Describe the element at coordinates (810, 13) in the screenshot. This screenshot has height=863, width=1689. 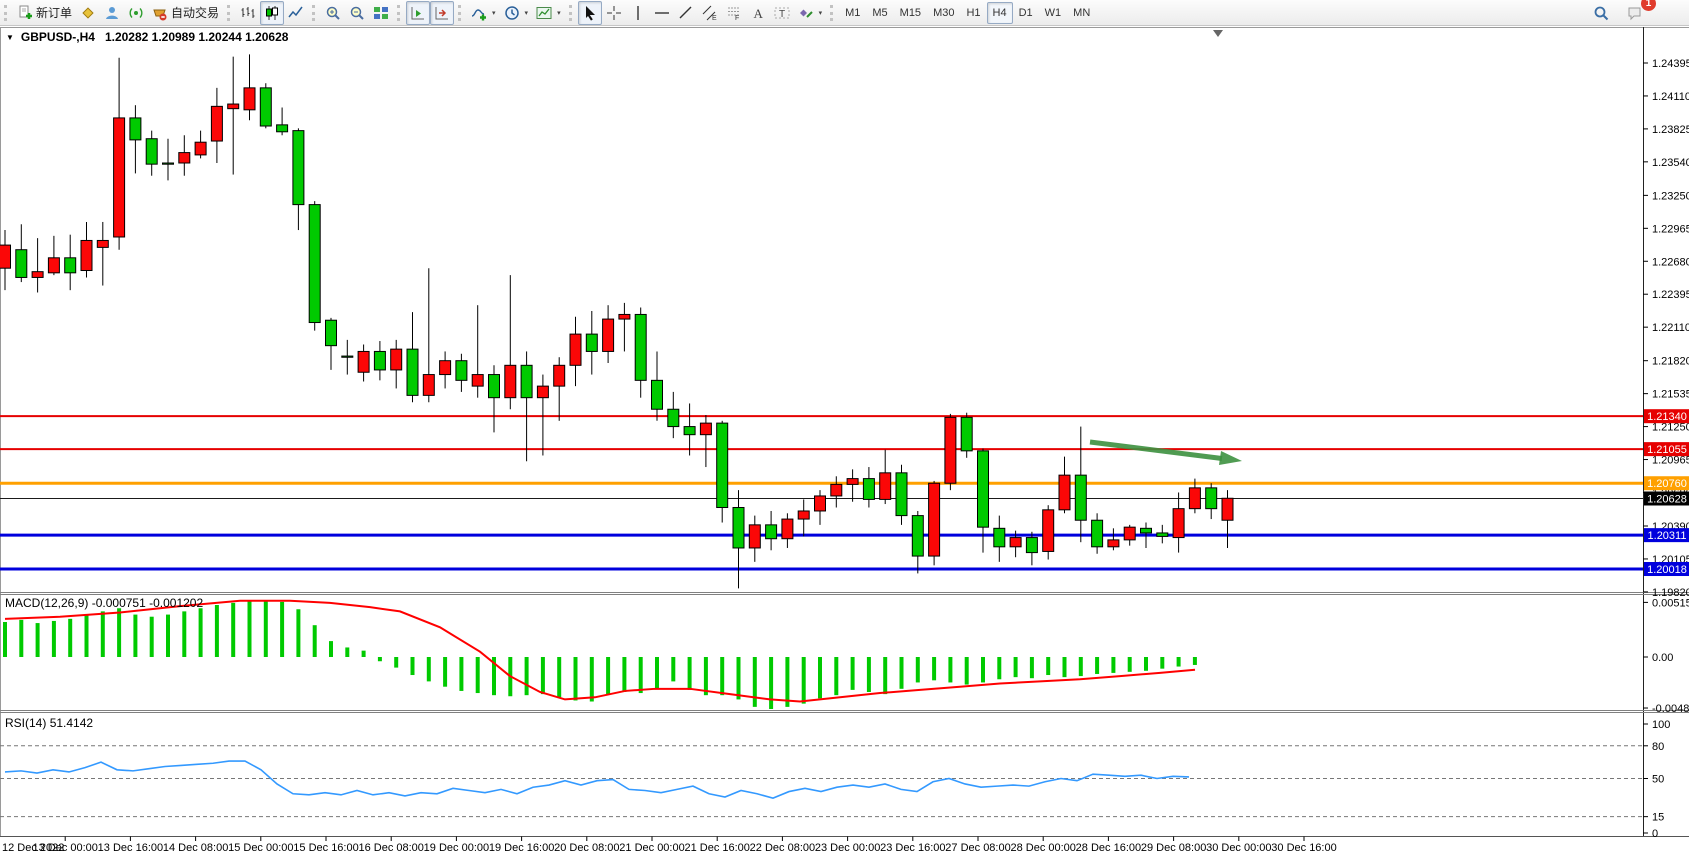
I see `shapes-button: ▾` at that location.